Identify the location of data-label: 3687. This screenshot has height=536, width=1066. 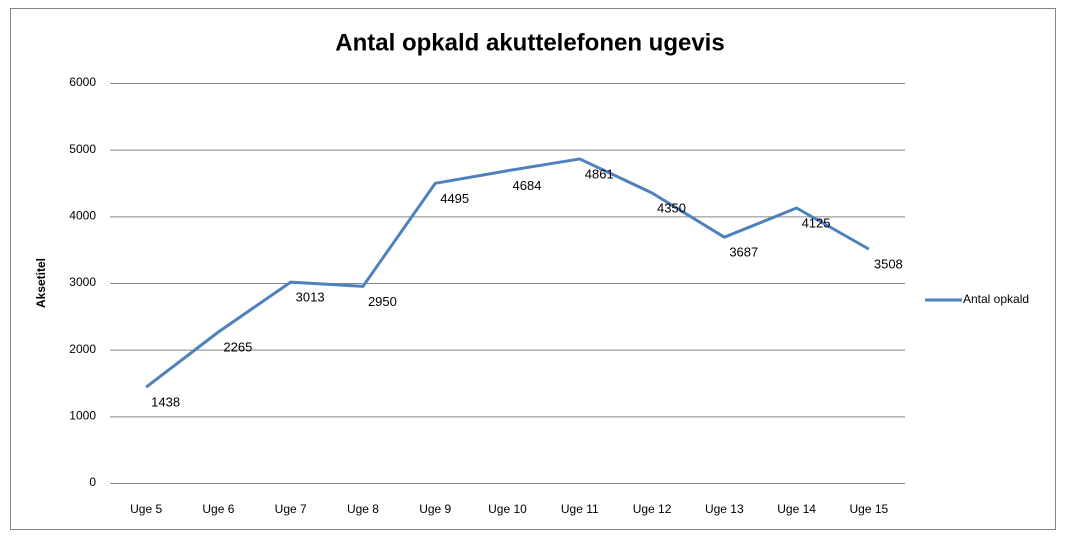
(743, 252).